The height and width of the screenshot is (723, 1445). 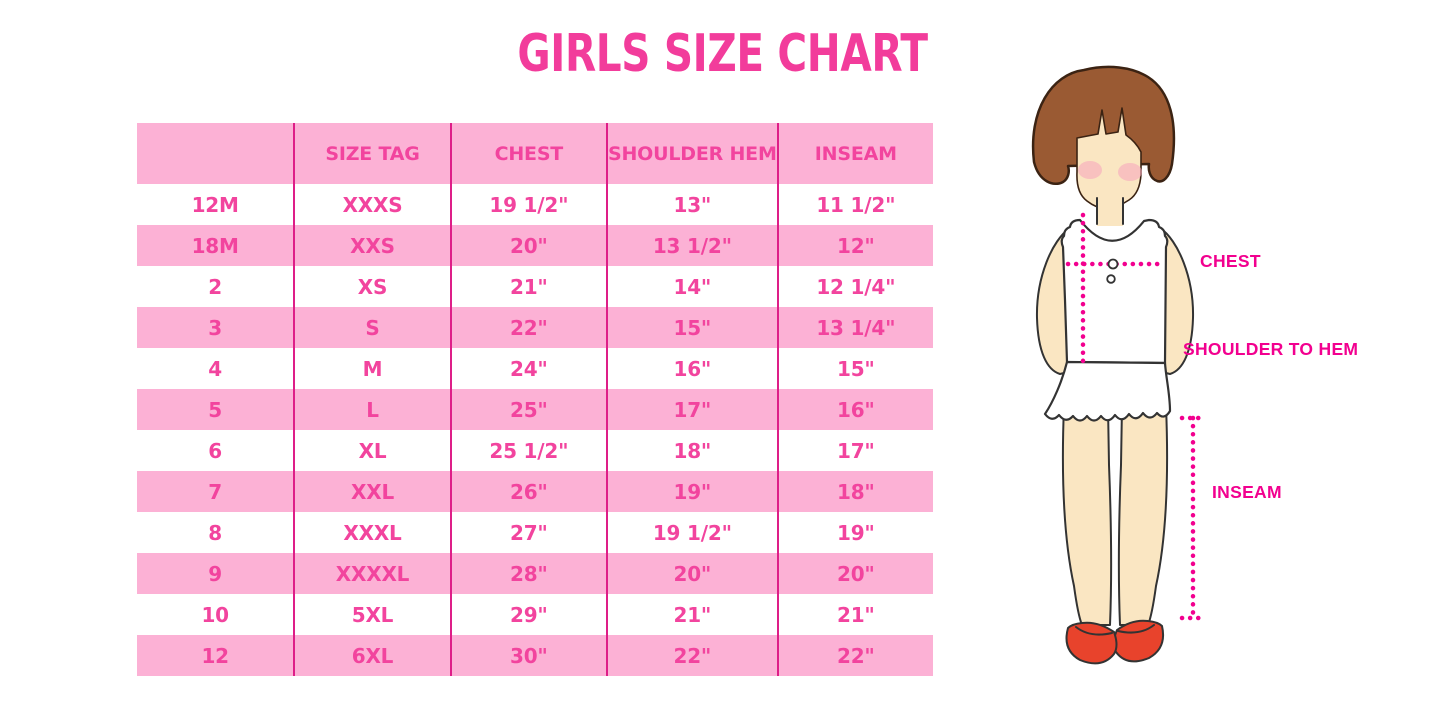 I want to click on table-cell: M, so click(x=371, y=368).